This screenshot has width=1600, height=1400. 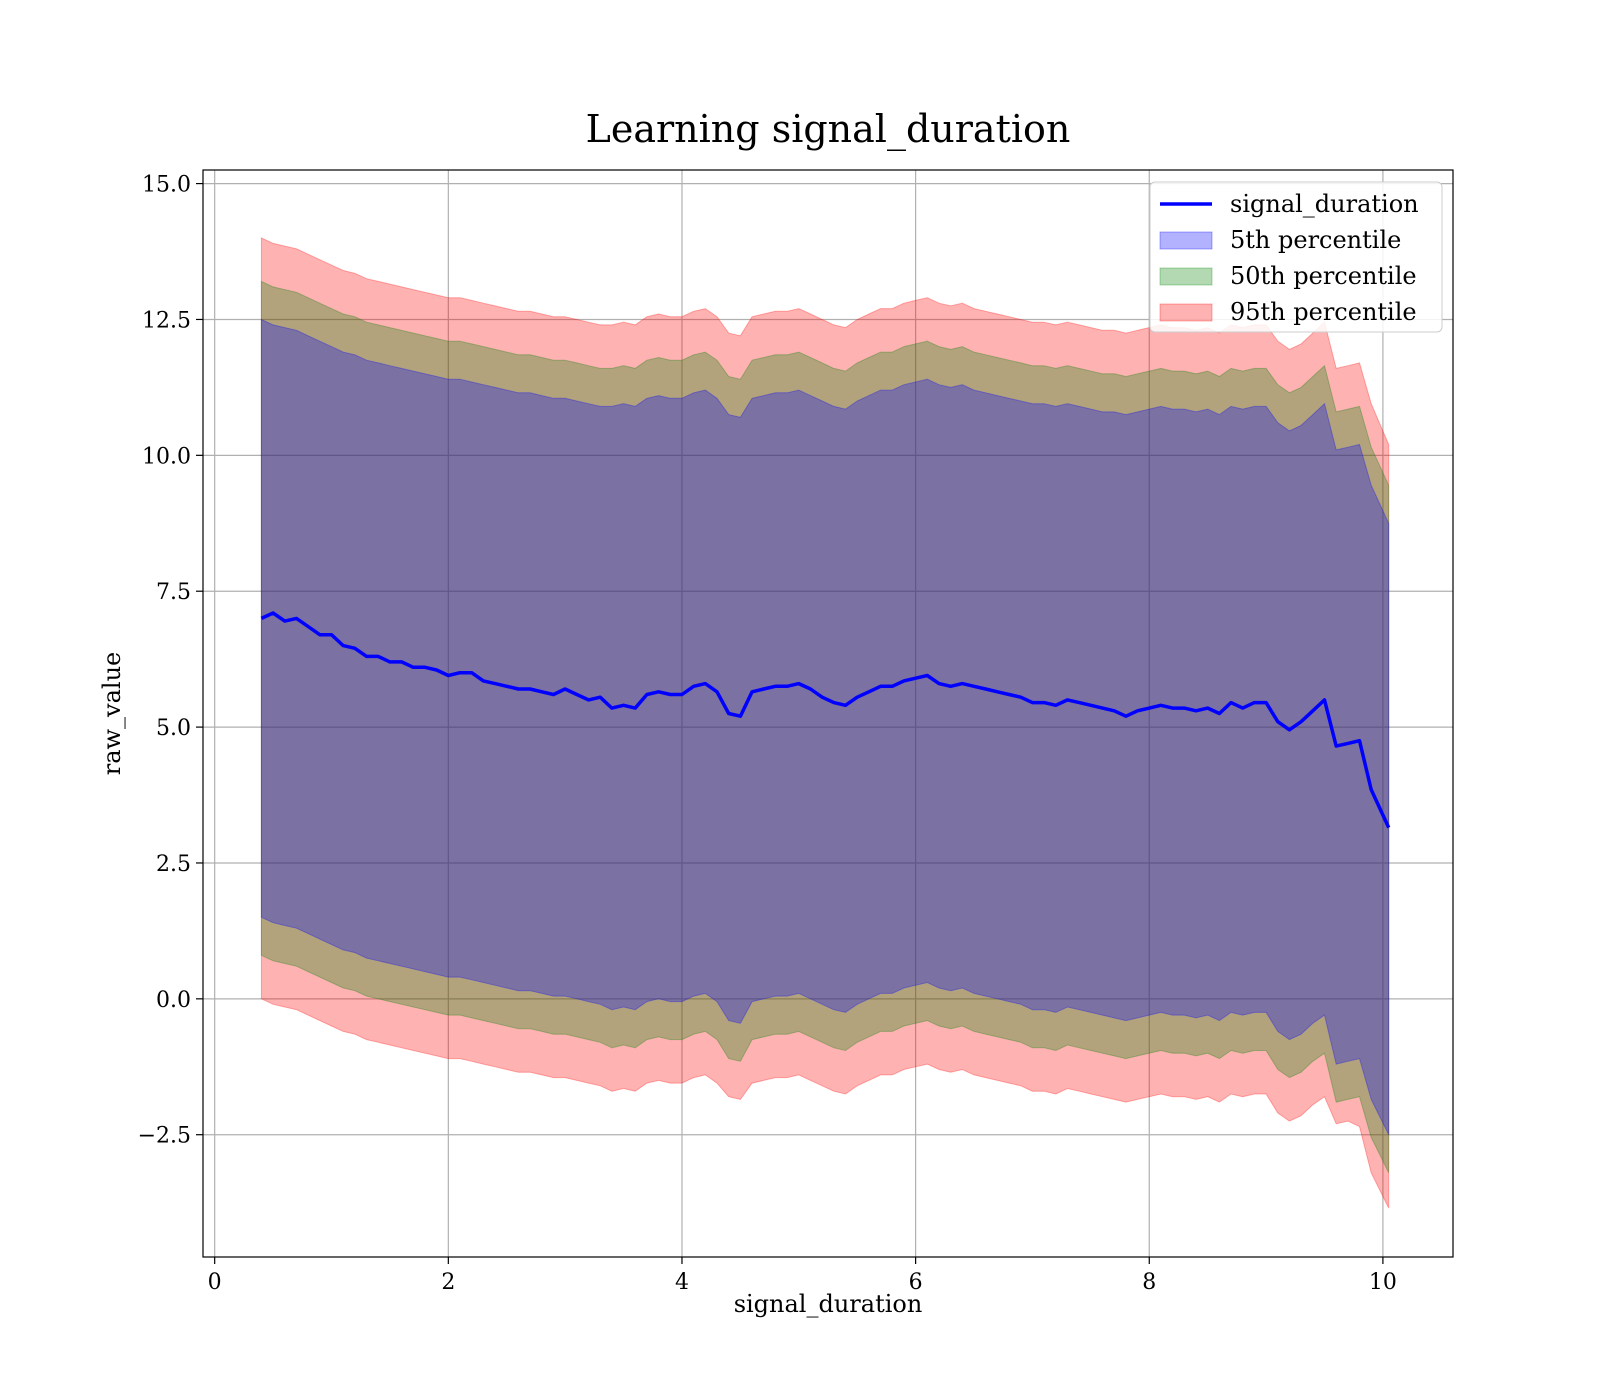 What do you see at coordinates (448, 1282) in the screenshot?
I see `x-tick-label: 2` at bounding box center [448, 1282].